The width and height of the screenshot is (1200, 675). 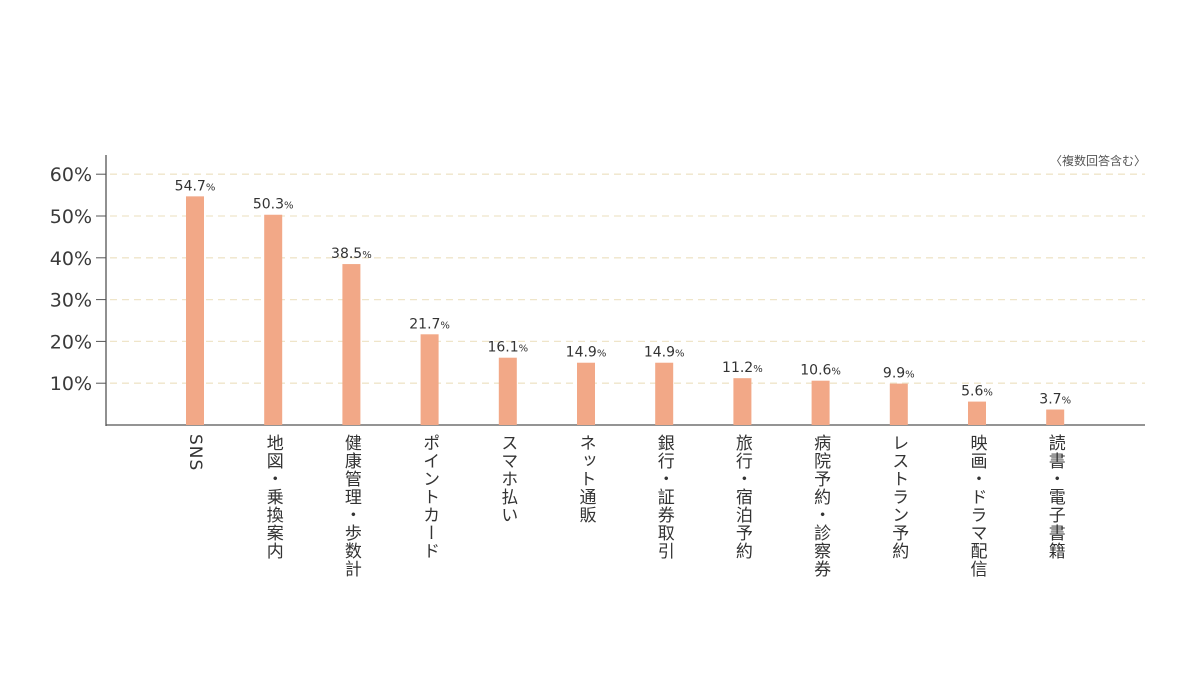 I want to click on category-label: 地図・乗換案内, so click(x=272, y=497).